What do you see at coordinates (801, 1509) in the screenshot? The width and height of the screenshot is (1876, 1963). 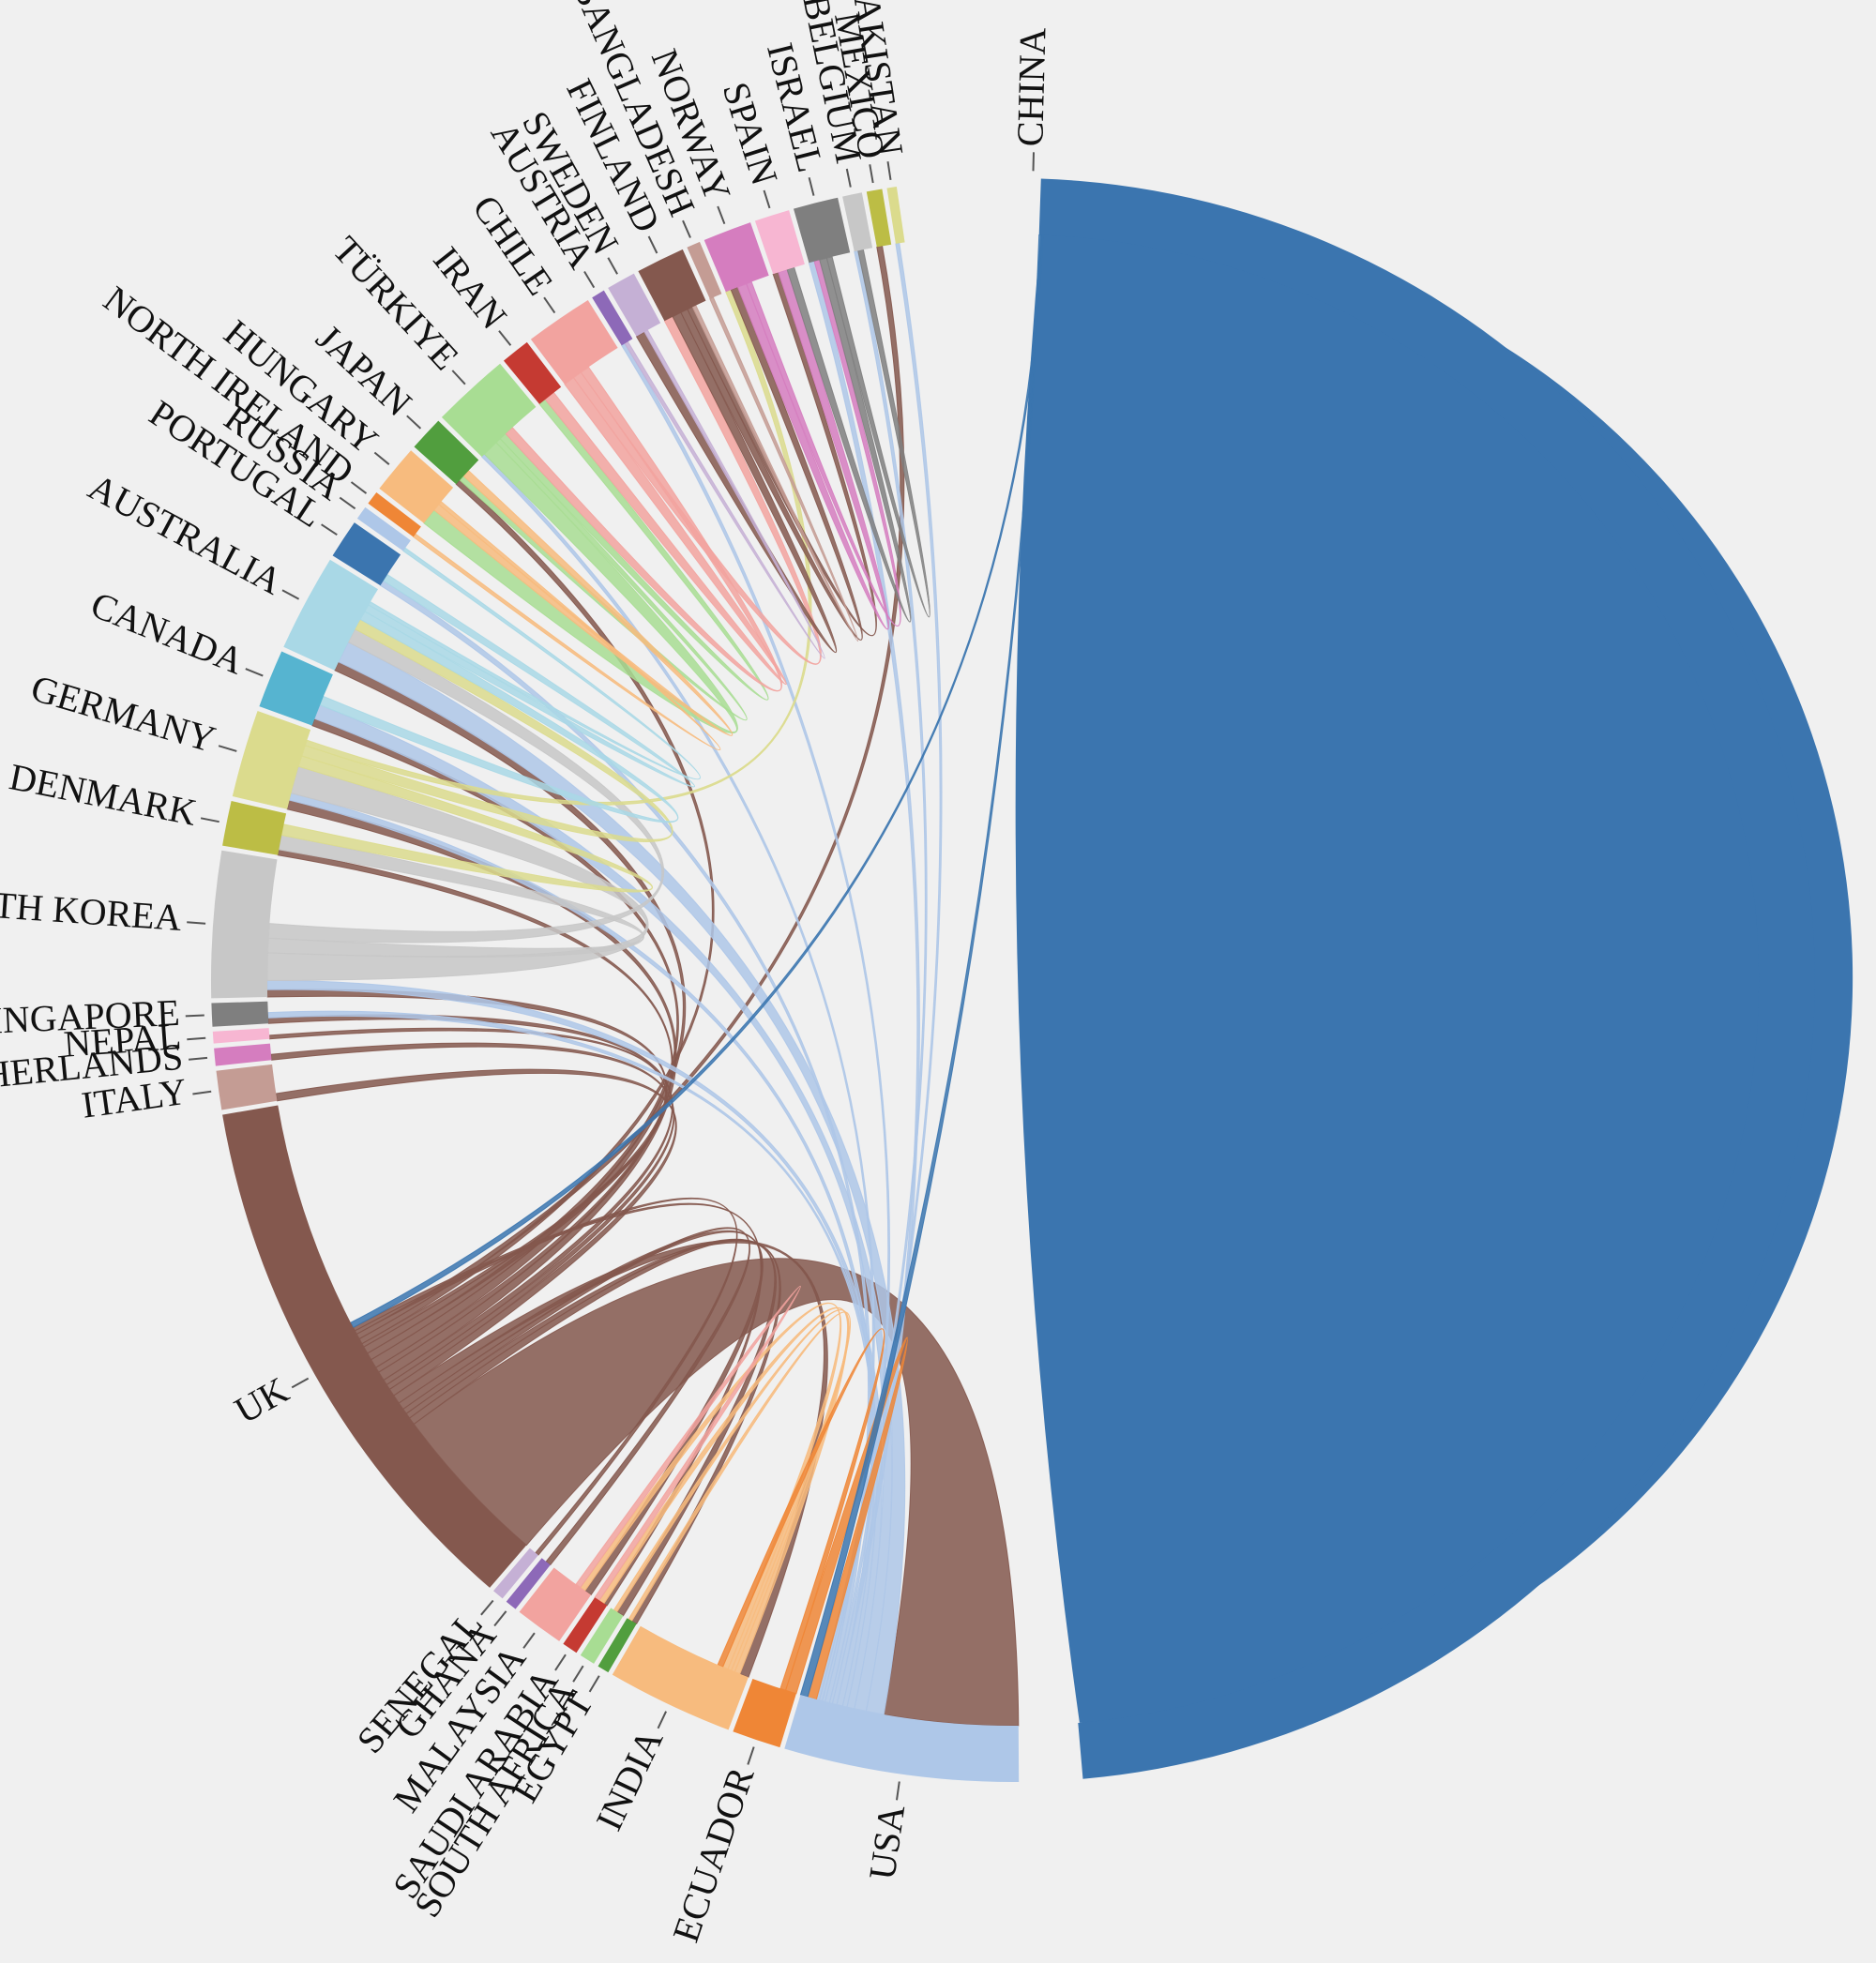 I see `ribbon-ecuador-india` at bounding box center [801, 1509].